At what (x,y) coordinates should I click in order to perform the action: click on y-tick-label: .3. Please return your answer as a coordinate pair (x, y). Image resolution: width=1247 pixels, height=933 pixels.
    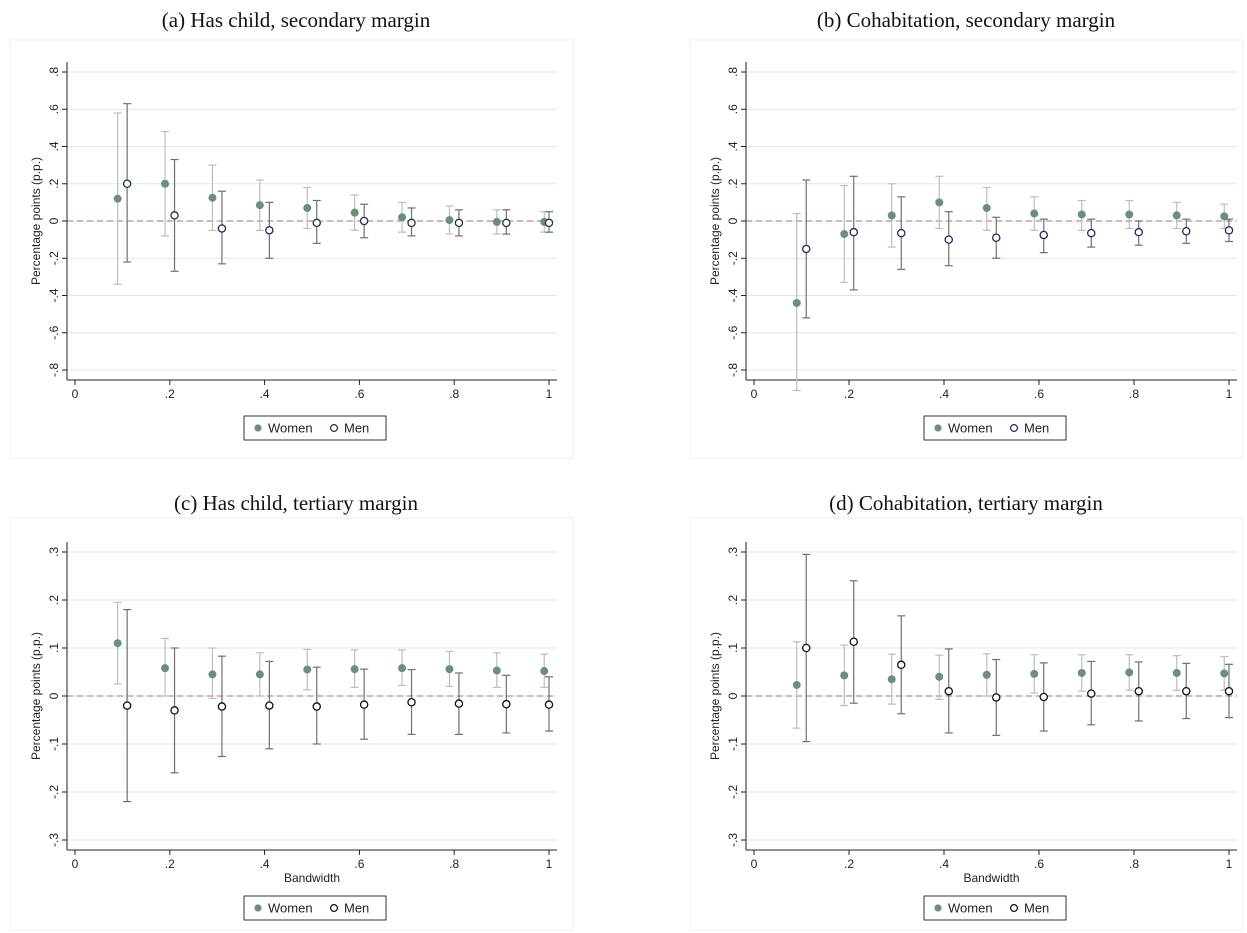
    Looking at the image, I should click on (54, 552).